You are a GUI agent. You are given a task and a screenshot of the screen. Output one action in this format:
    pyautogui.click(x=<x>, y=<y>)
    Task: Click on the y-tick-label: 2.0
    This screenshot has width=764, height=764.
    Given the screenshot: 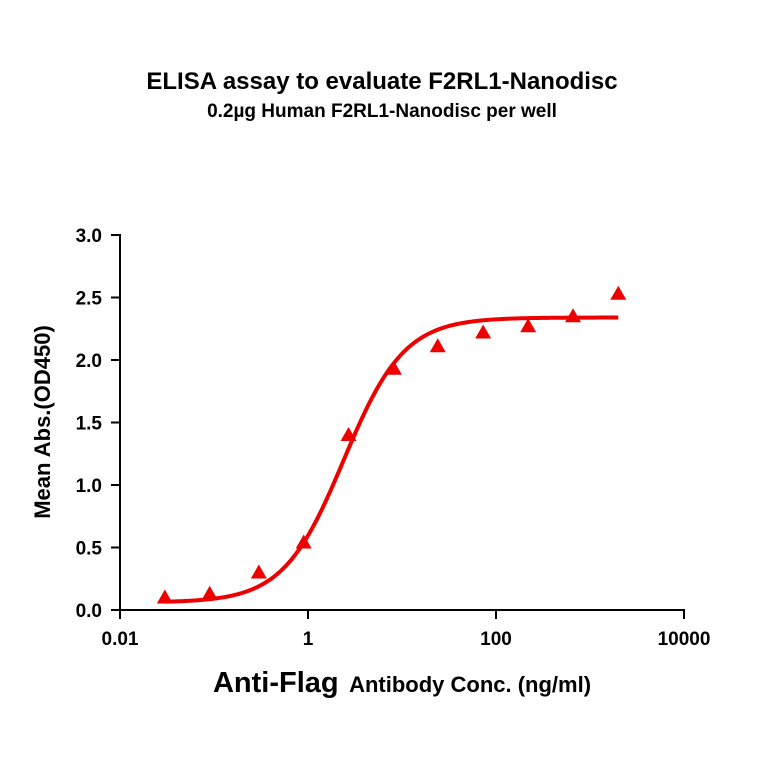 What is the action you would take?
    pyautogui.click(x=89, y=361)
    